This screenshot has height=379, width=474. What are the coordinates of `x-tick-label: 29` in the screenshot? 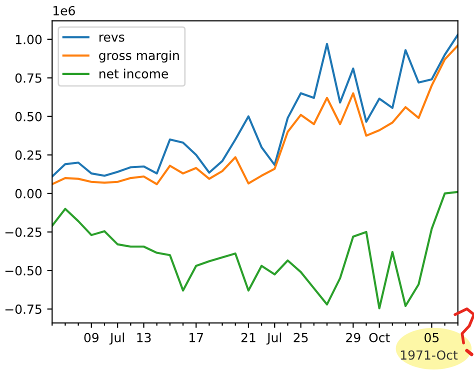 It's located at (353, 337).